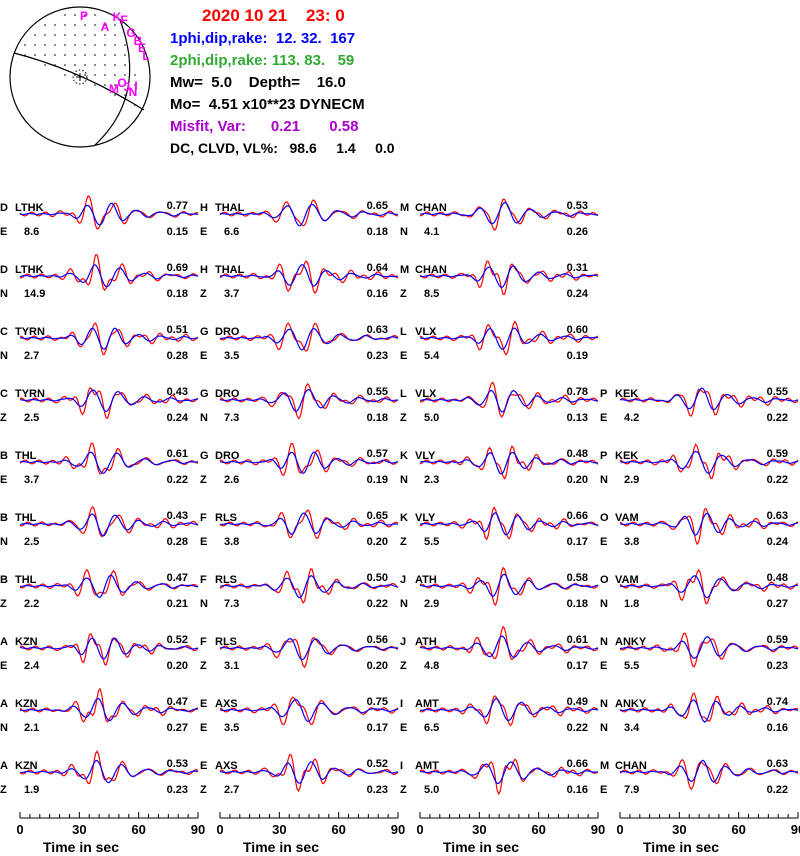  Describe the element at coordinates (777, 454) in the screenshot. I see `trace-correlation: 0.59` at that location.